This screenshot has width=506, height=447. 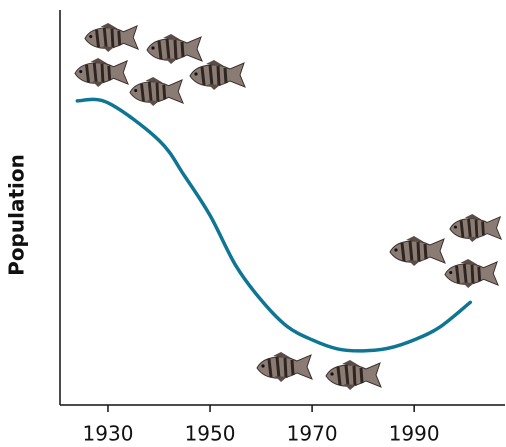 I want to click on x-tick-label: 1950, so click(x=210, y=434).